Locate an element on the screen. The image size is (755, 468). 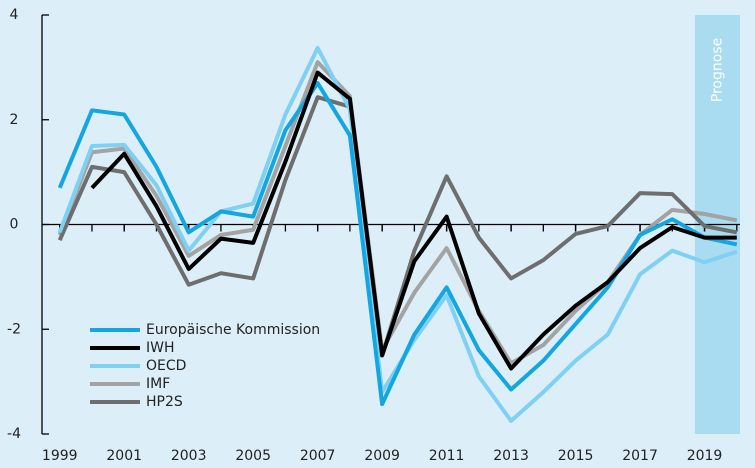
x-tick-label: 2019 is located at coordinates (705, 456).